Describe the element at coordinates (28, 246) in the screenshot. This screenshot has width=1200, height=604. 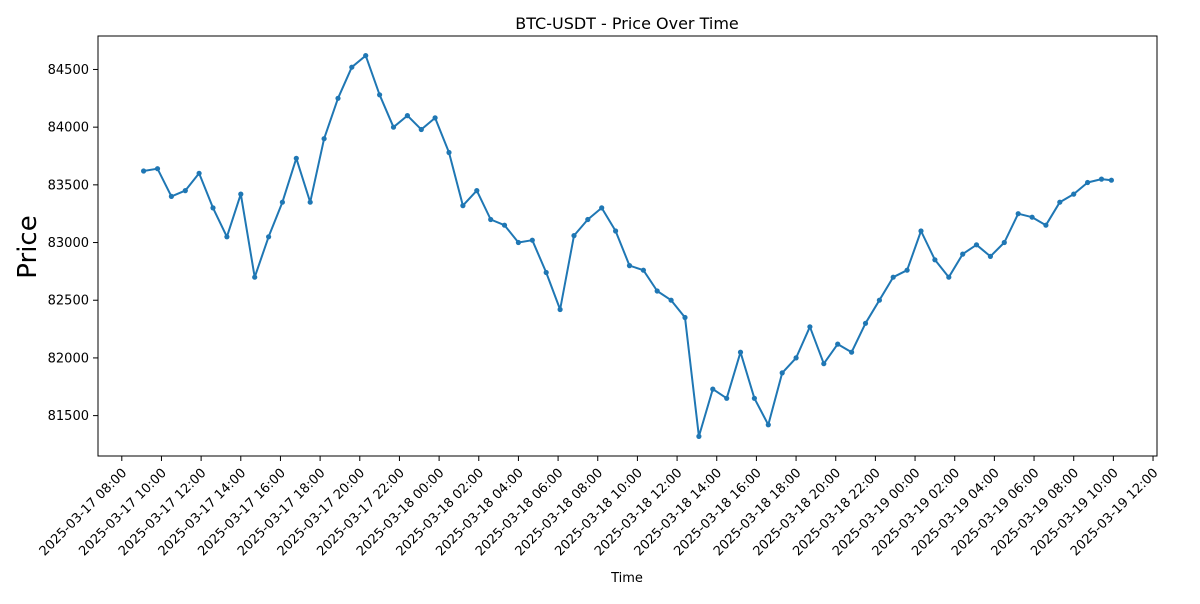
I see `y-axis-label: Price` at that location.